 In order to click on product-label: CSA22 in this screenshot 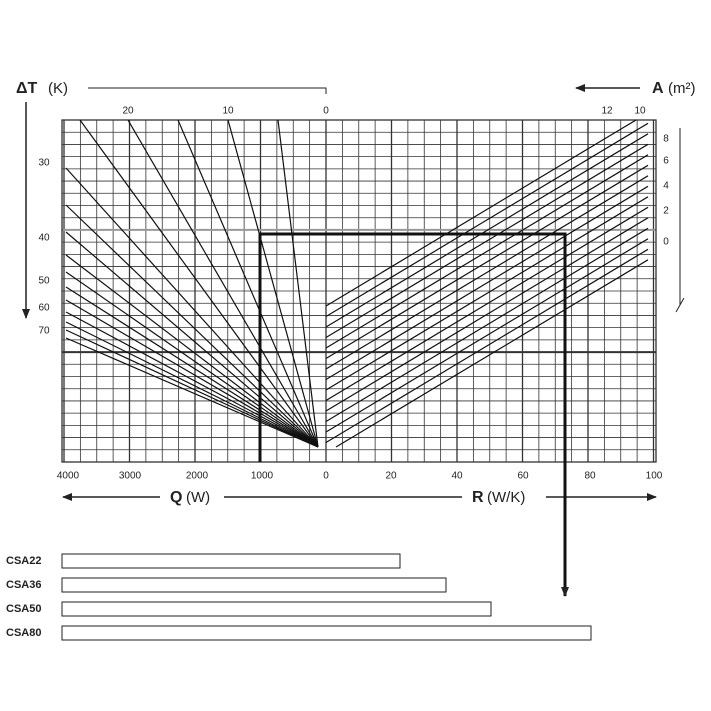, I will do `click(23, 561)`.